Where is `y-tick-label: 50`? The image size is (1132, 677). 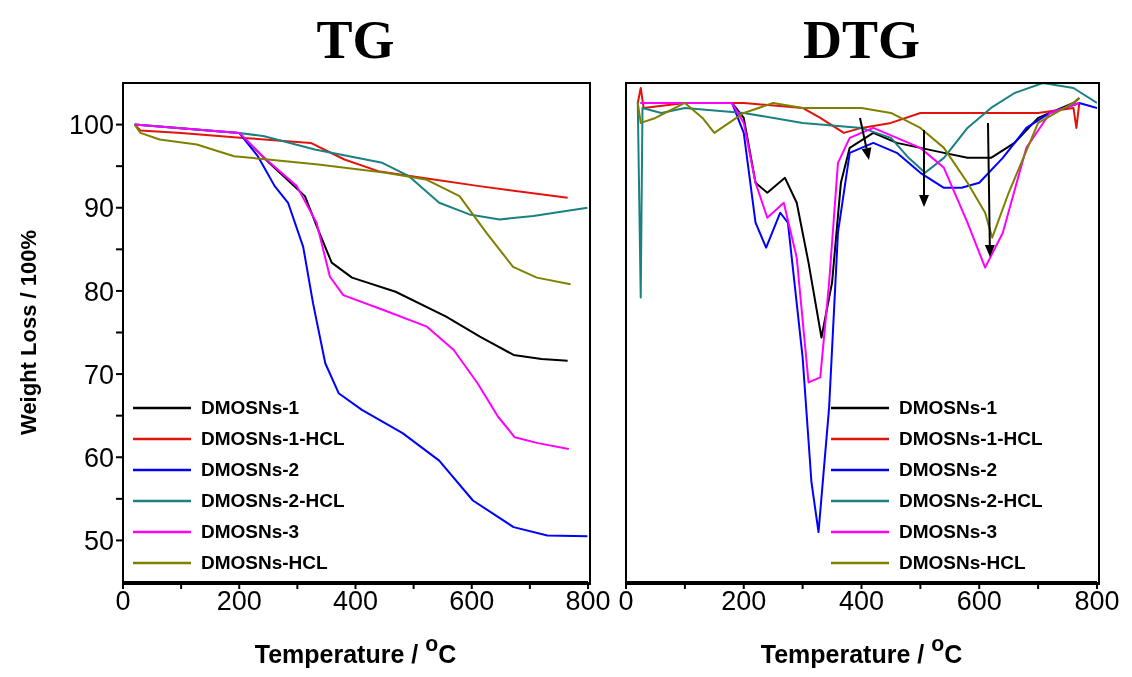 y-tick-label: 50 is located at coordinates (98, 541).